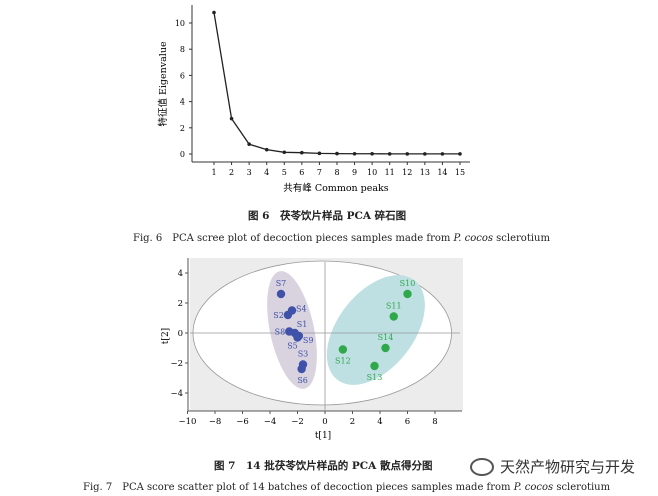 Image resolution: width=658 pixels, height=496 pixels. I want to click on score-point-s7, so click(281, 294).